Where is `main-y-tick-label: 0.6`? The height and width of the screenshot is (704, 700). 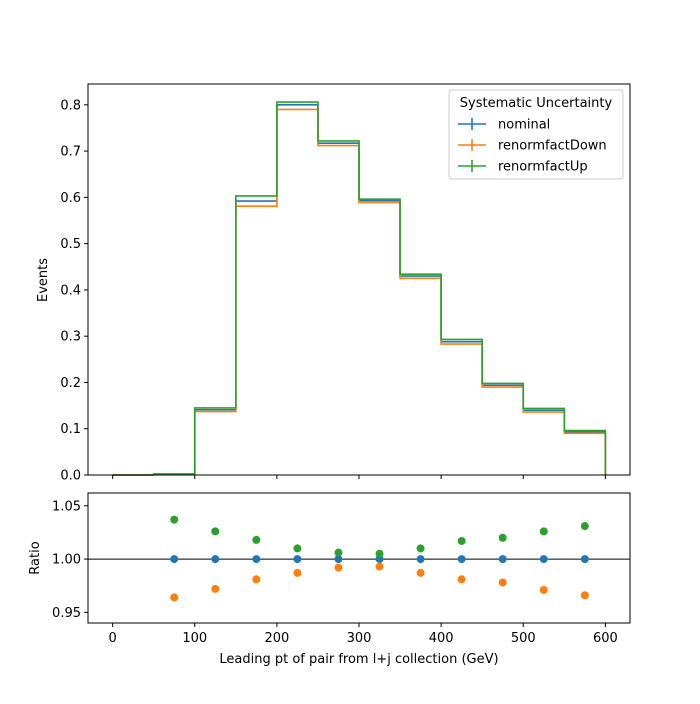 main-y-tick-label: 0.6 is located at coordinates (70, 198).